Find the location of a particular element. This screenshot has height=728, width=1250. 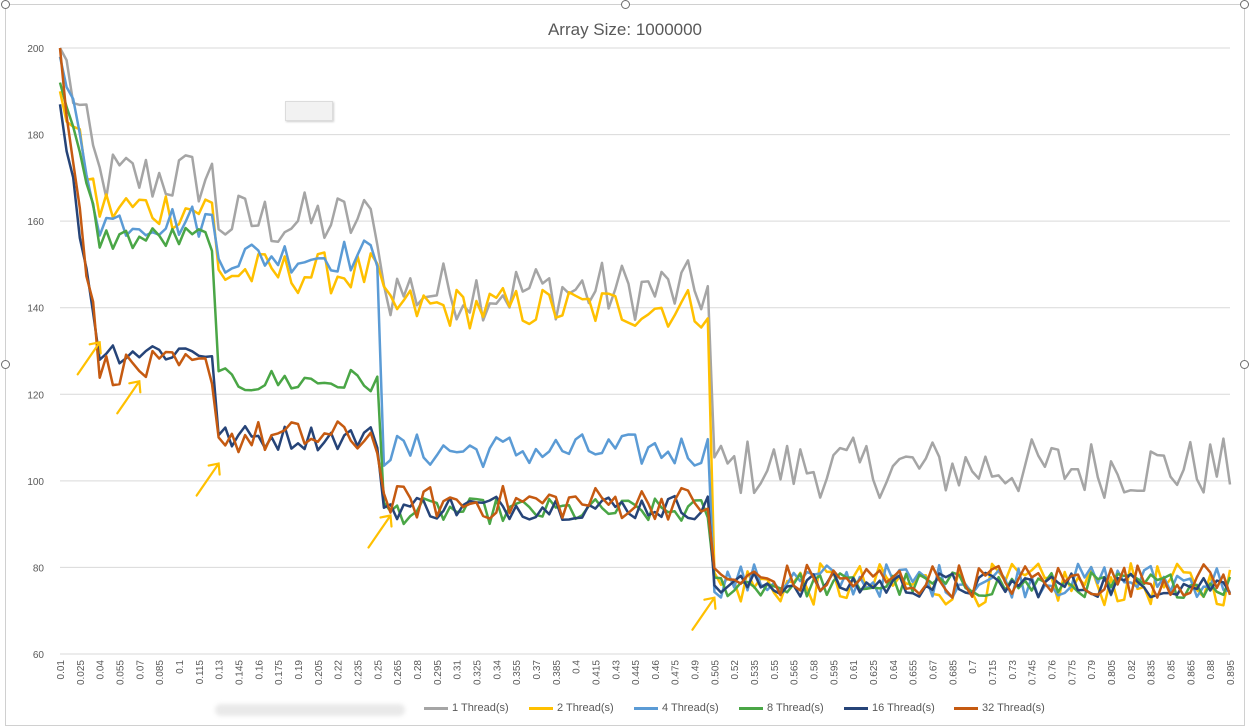

x-tick-label: 0.58 is located at coordinates (815, 670).